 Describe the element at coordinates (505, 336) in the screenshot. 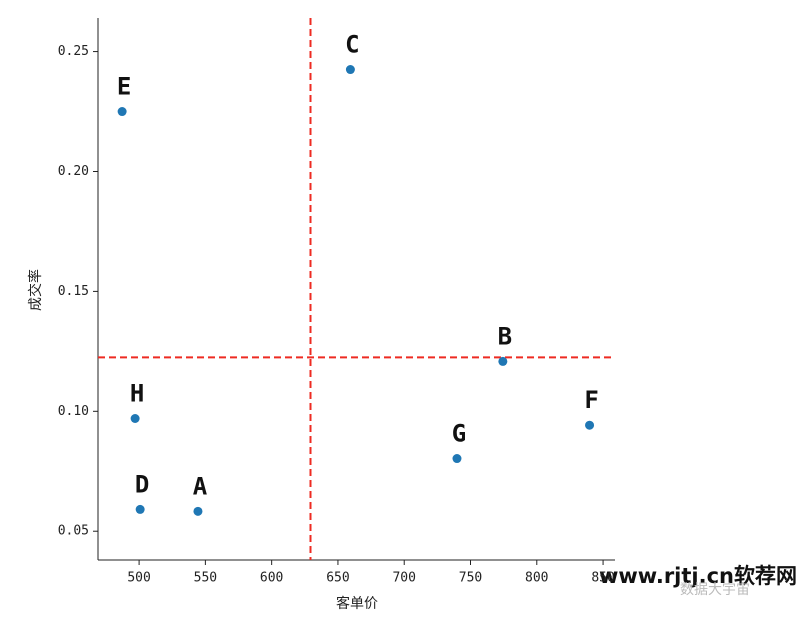

I see `point-label: B` at that location.